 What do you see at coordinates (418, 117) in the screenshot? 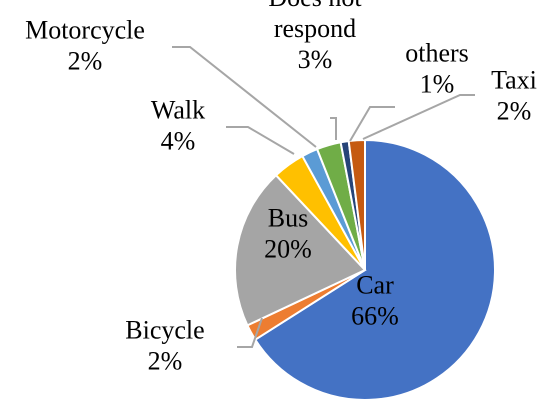
I see `leader-line-taxi` at bounding box center [418, 117].